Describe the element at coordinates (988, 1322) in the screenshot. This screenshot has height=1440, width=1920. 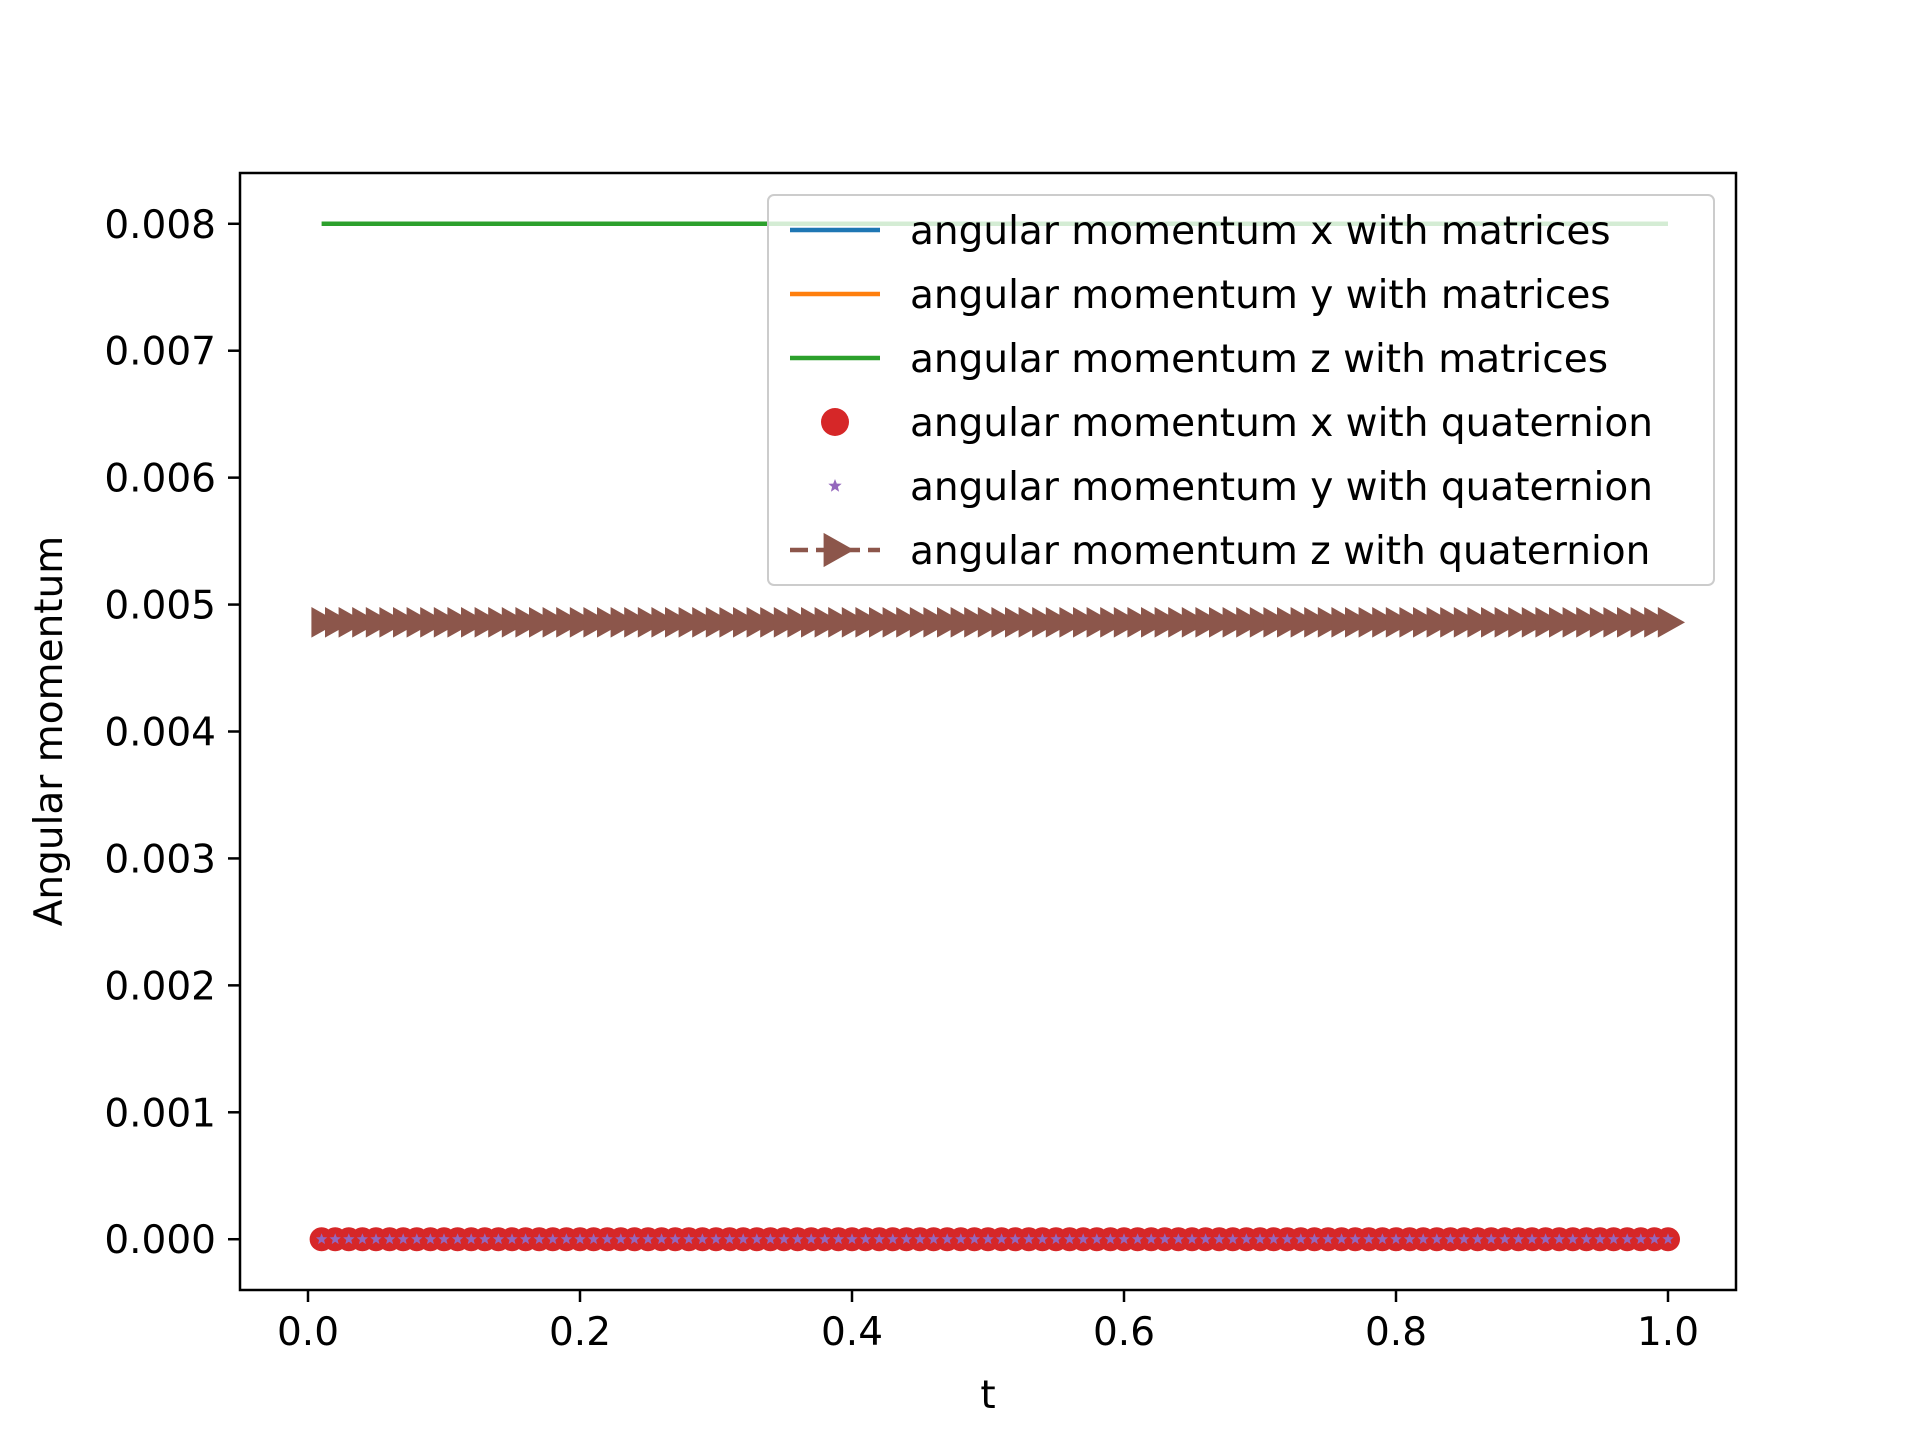
I see `x-axis: 0.0 0.2 0.4 0.6 0.8 1.0` at that location.